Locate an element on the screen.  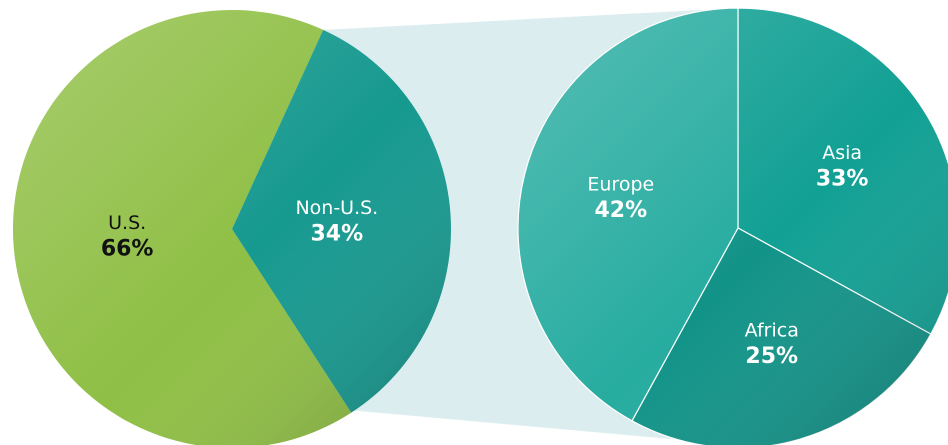
slice-label: Europe is located at coordinates (620, 184).